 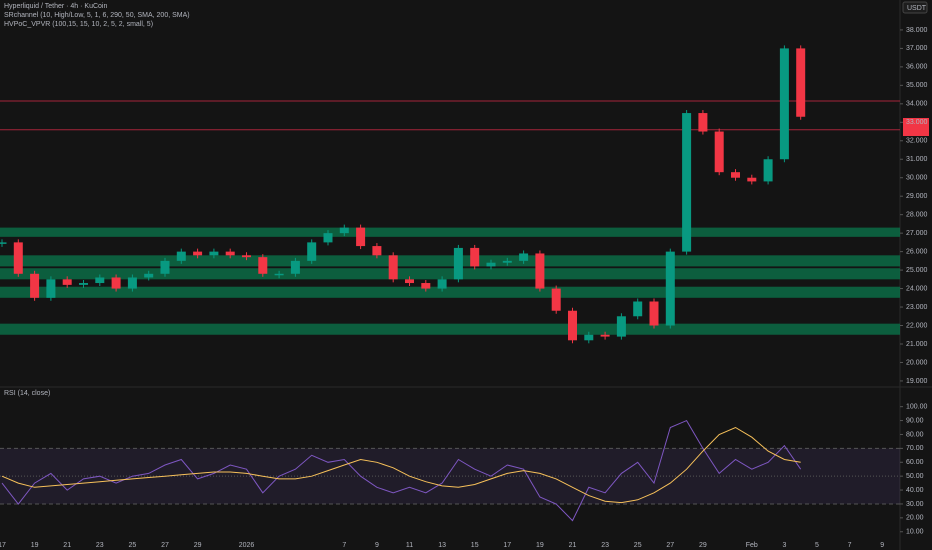 I want to click on y-tick-label: 70.00, so click(x=915, y=448).